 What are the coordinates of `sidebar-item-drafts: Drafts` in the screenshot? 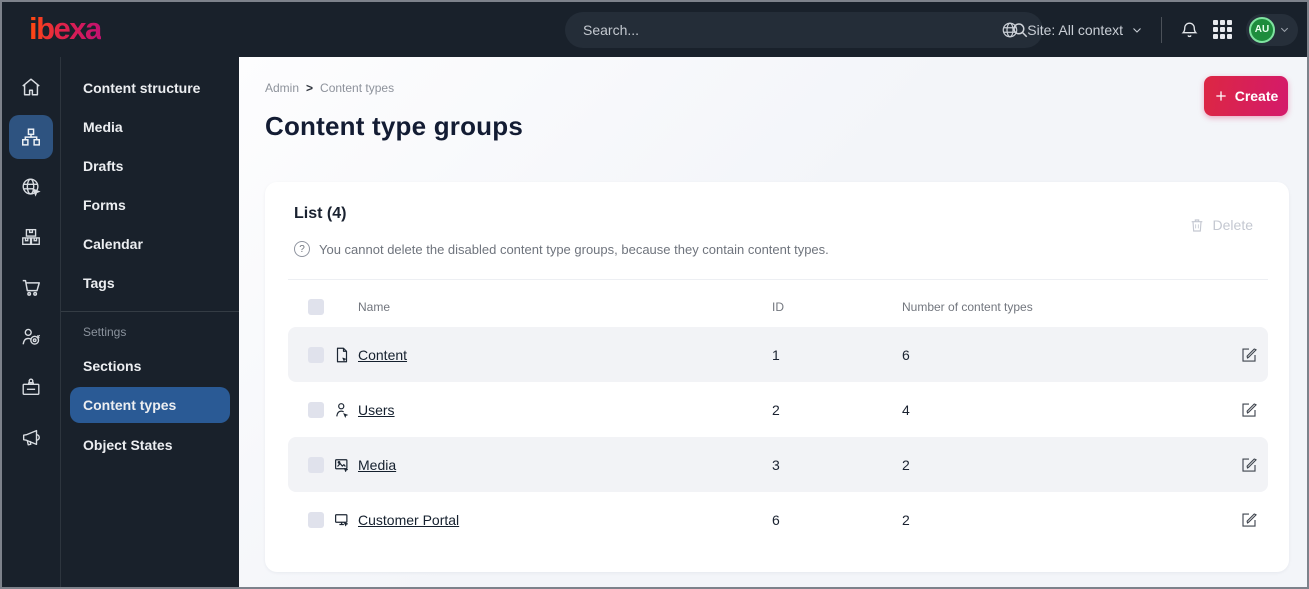 It's located at (150, 165).